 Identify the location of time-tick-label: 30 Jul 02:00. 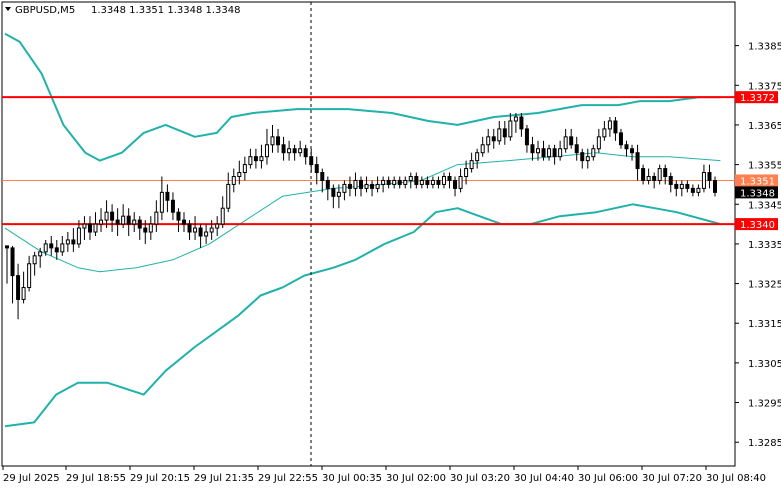
(416, 478).